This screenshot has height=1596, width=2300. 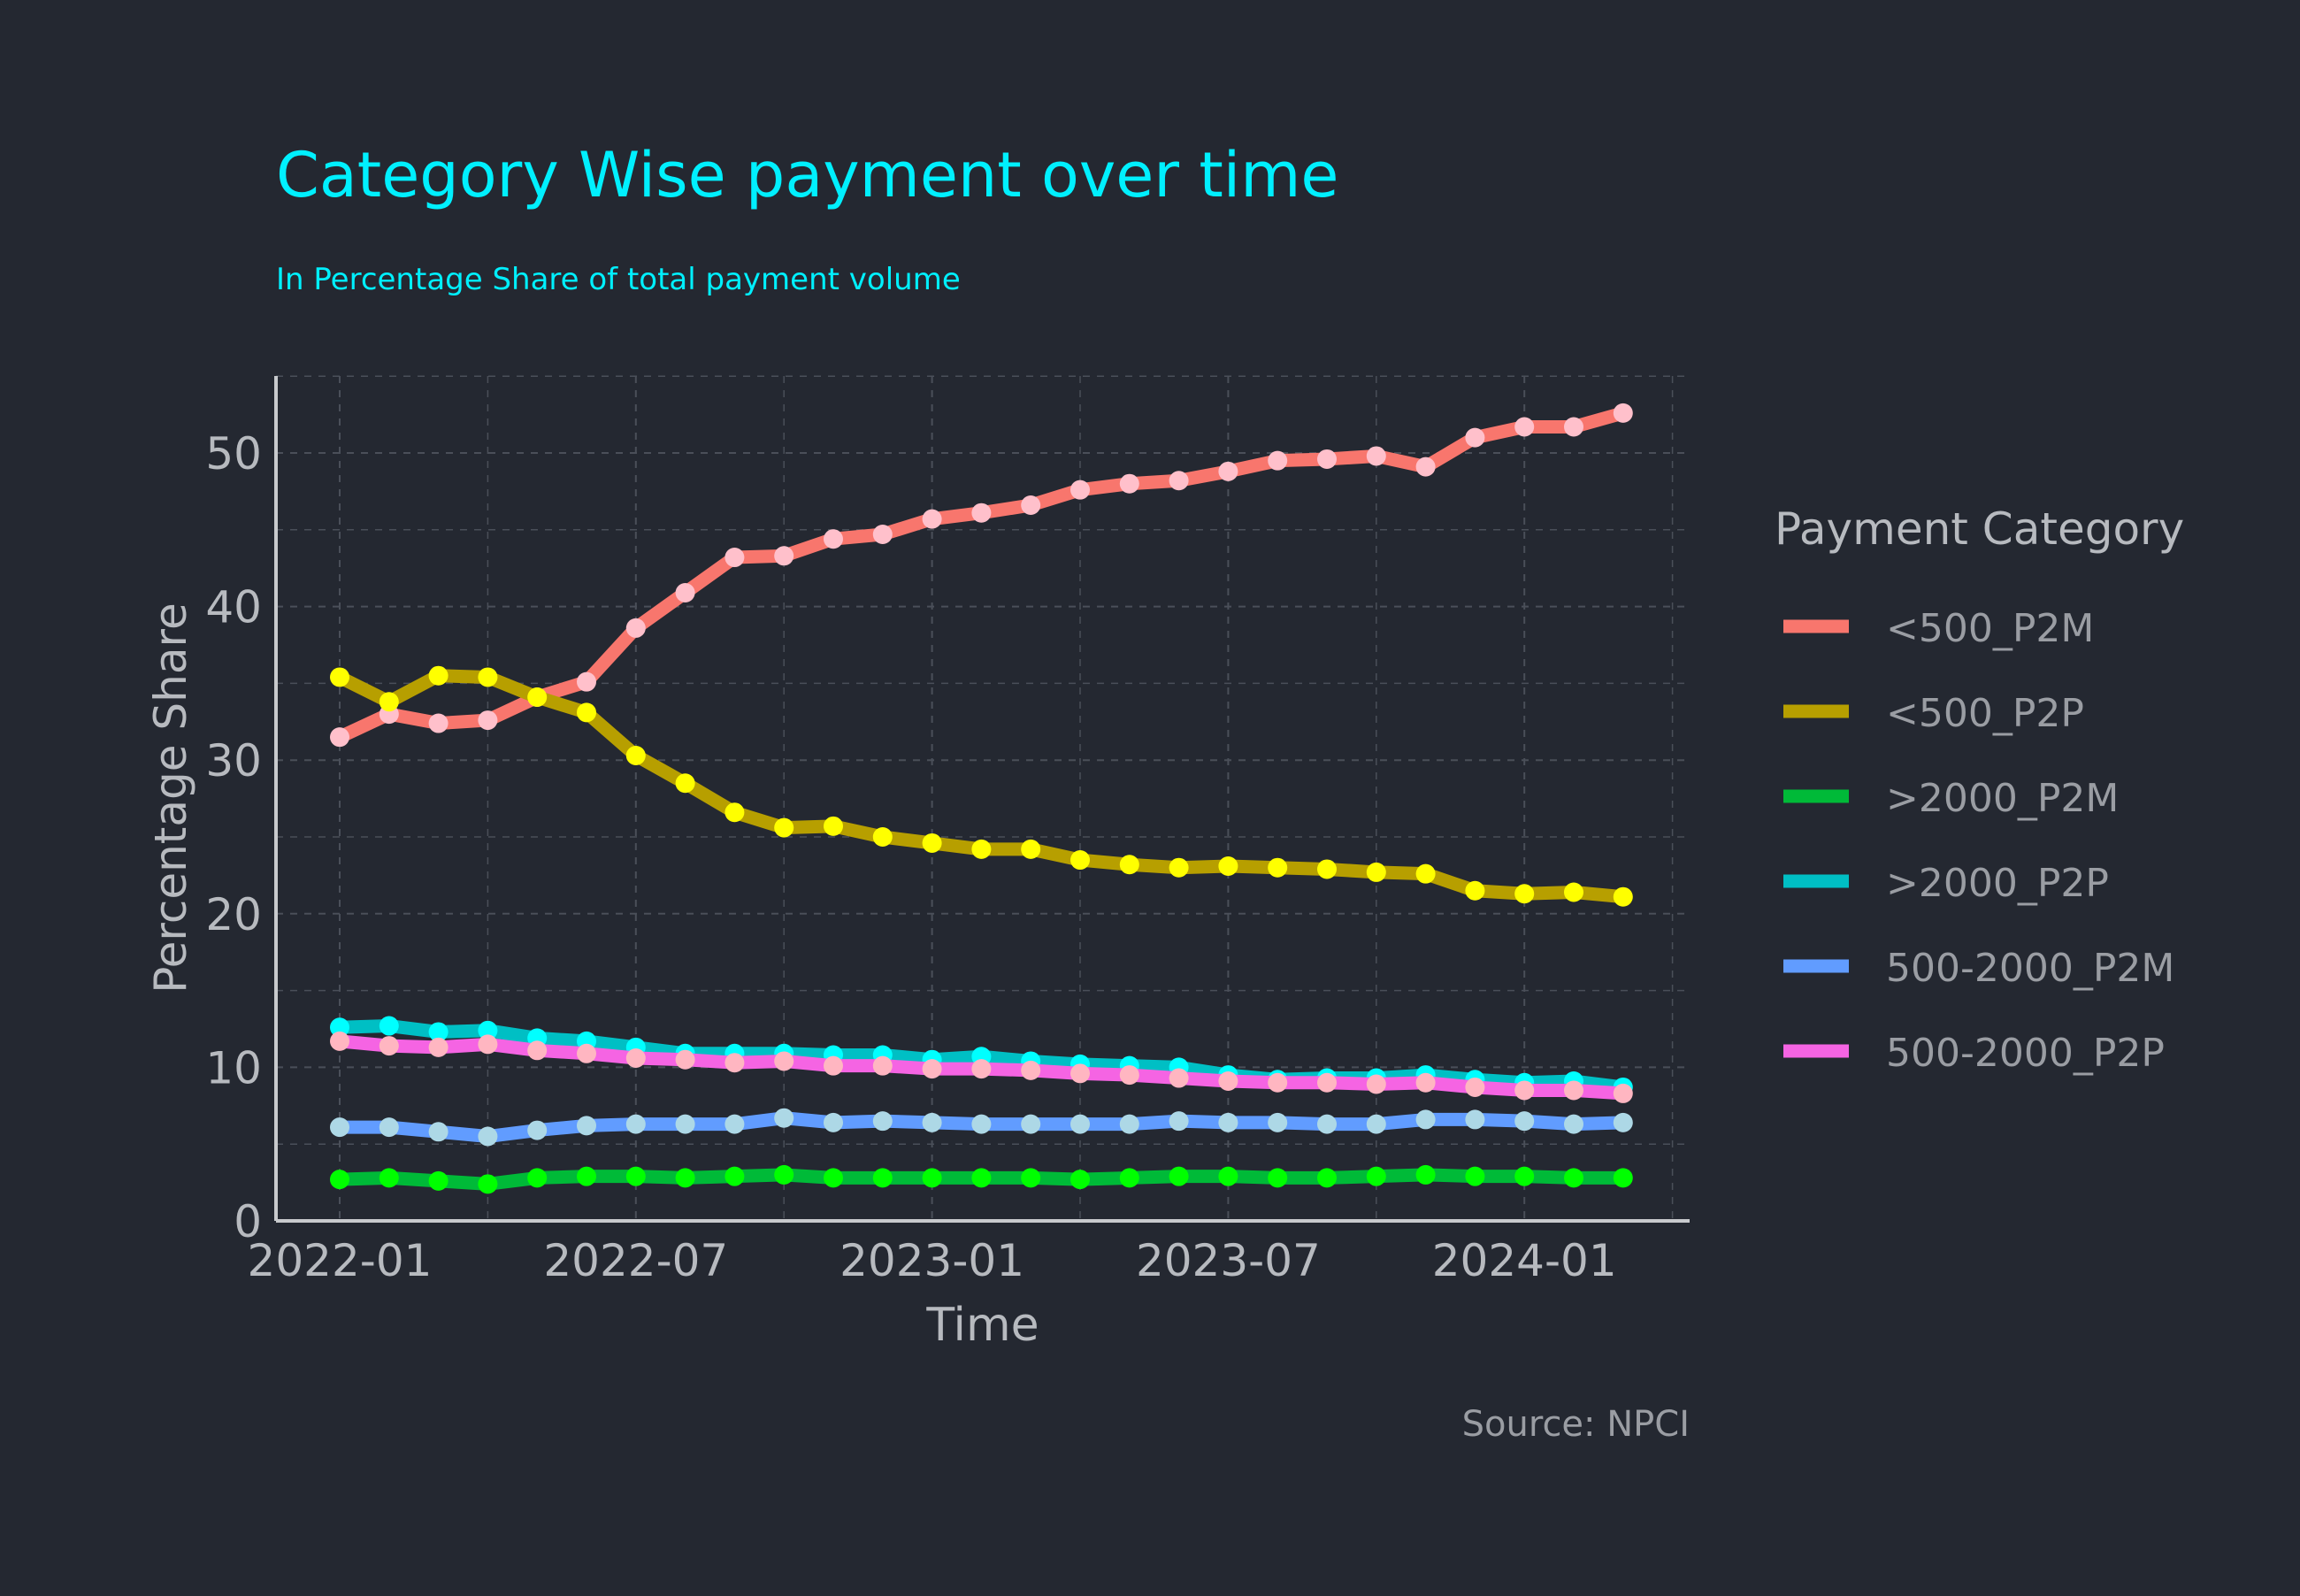 What do you see at coordinates (233, 607) in the screenshot?
I see `y-tick-label: 40` at bounding box center [233, 607].